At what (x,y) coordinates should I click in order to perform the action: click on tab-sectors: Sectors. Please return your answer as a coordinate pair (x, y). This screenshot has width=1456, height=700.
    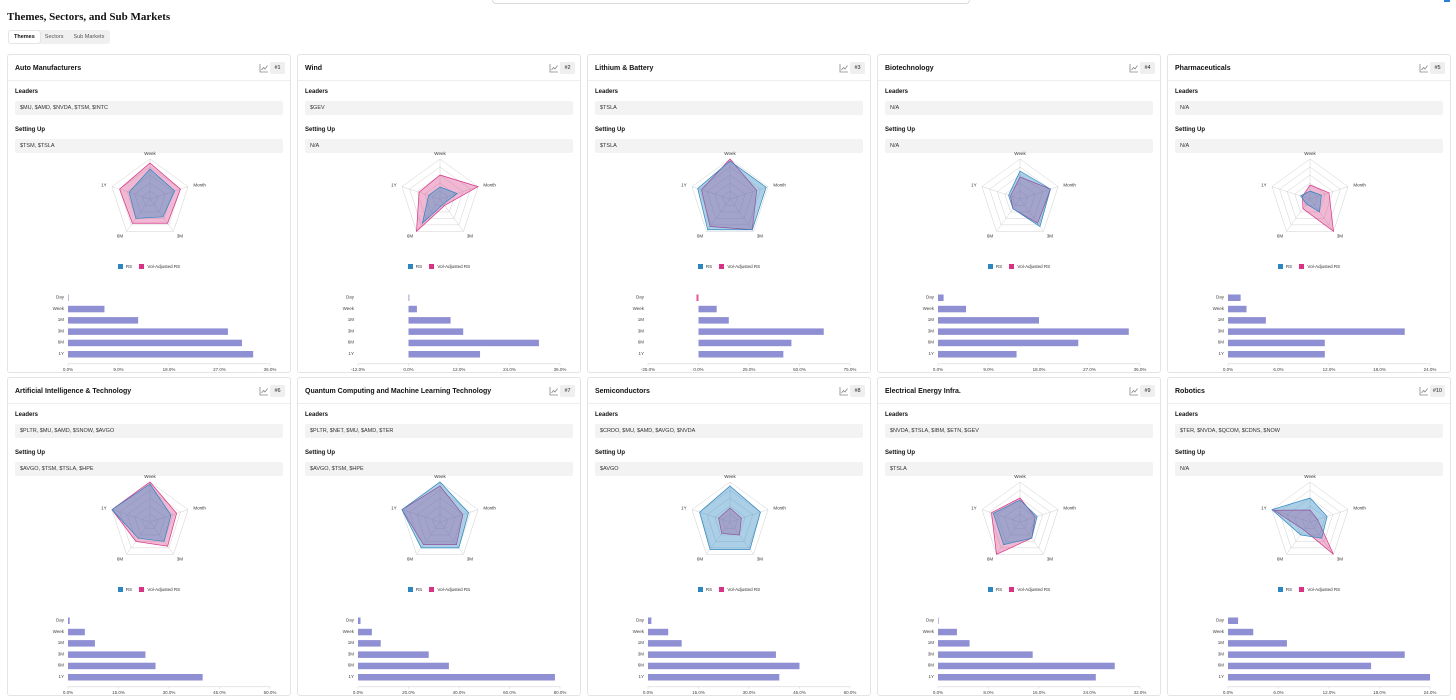
    Looking at the image, I should click on (54, 37).